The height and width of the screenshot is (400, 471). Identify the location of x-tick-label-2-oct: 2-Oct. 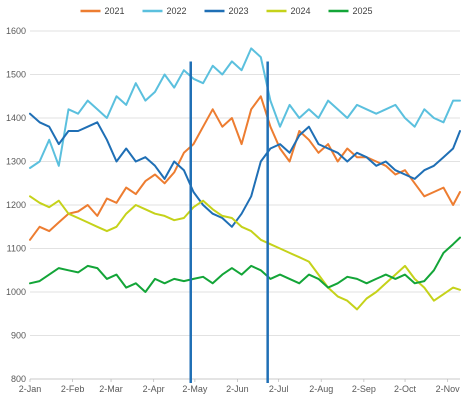
(405, 389).